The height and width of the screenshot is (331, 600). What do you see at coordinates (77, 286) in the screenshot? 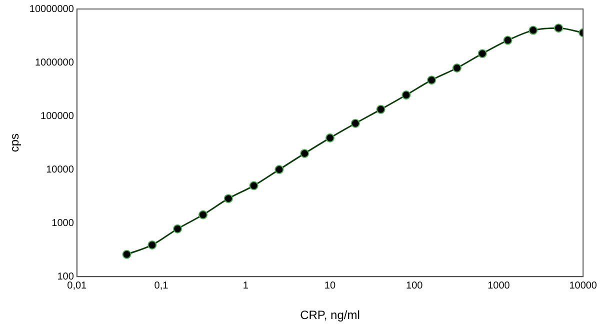
I see `x-tick-label: 0,01` at bounding box center [77, 286].